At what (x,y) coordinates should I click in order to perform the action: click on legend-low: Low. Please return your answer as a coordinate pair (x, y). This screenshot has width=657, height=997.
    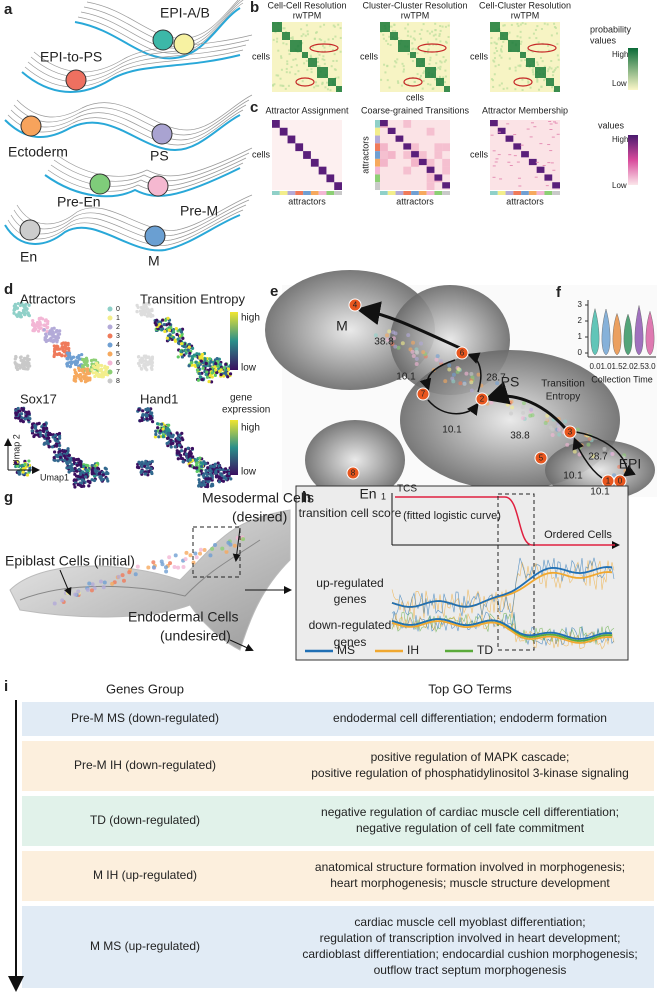
    Looking at the image, I should click on (619, 185).